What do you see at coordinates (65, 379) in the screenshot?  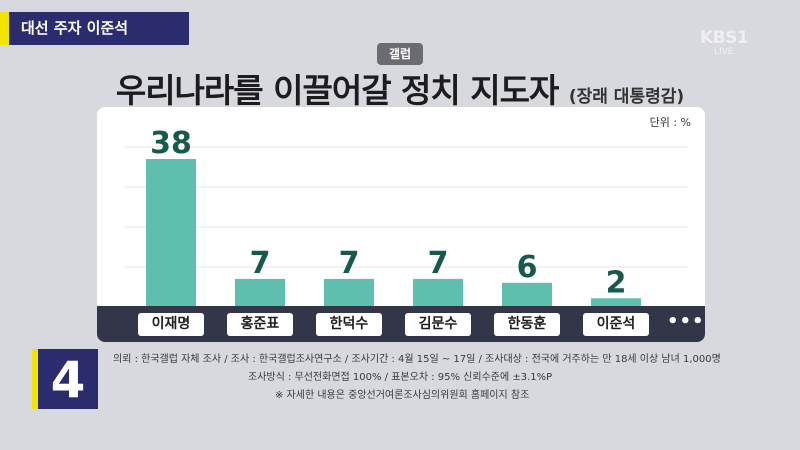 I see `segment-number: 4` at bounding box center [65, 379].